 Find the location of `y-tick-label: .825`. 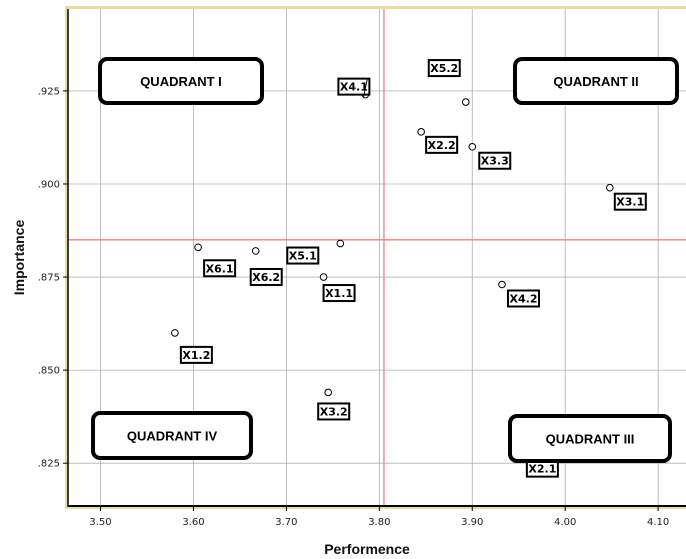

y-tick-label: .825 is located at coordinates (49, 464).